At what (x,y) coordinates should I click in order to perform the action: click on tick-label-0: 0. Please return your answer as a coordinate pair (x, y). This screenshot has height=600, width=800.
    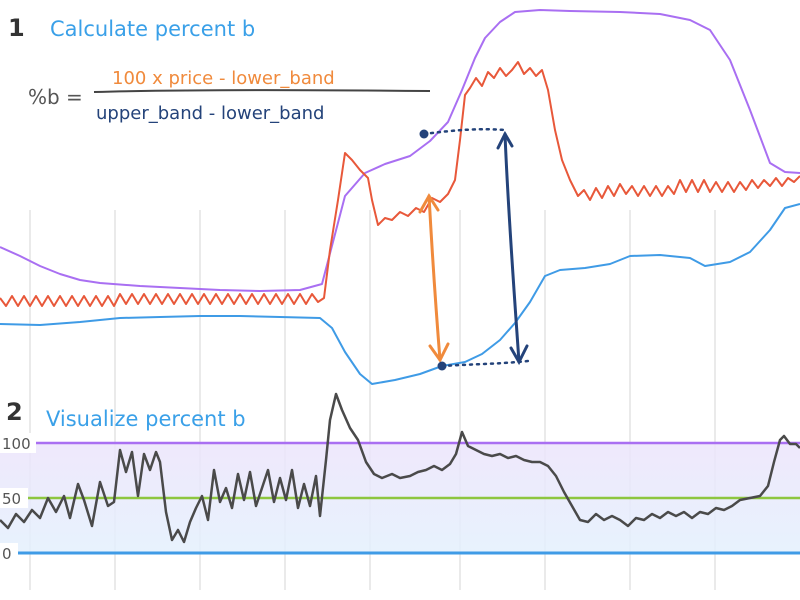
    Looking at the image, I should click on (7, 554).